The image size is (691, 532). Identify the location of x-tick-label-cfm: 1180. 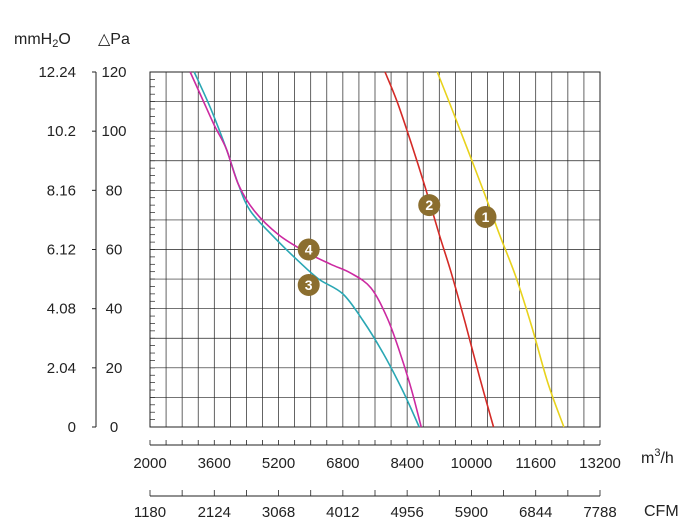
(150, 512).